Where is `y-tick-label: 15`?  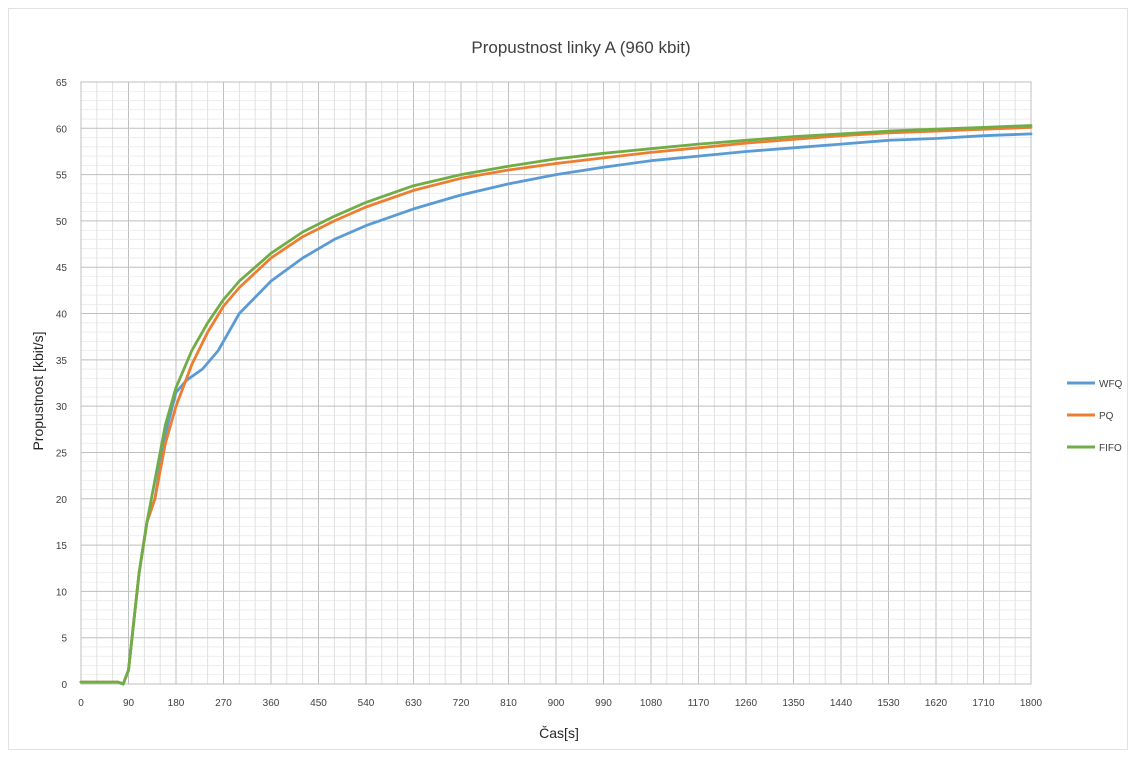
y-tick-label: 15 is located at coordinates (62, 546).